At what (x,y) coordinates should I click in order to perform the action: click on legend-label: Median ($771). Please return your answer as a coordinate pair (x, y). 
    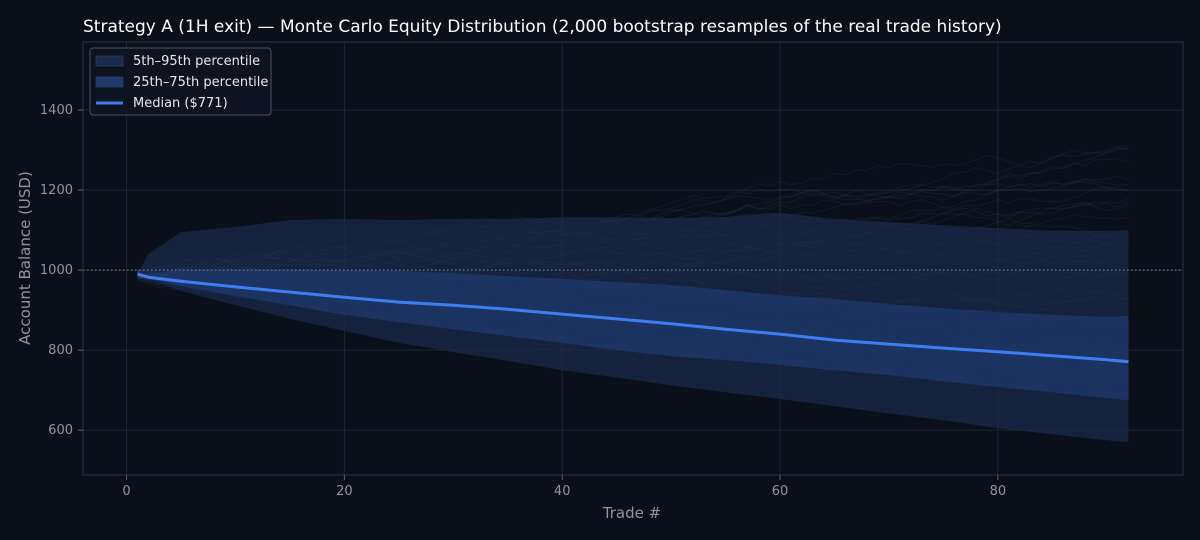
    Looking at the image, I should click on (180, 103).